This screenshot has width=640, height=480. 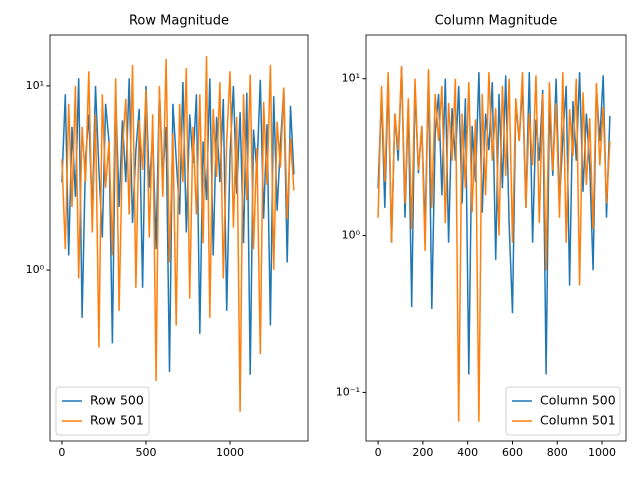 What do you see at coordinates (578, 420) in the screenshot?
I see `legend-label: Column 501` at bounding box center [578, 420].